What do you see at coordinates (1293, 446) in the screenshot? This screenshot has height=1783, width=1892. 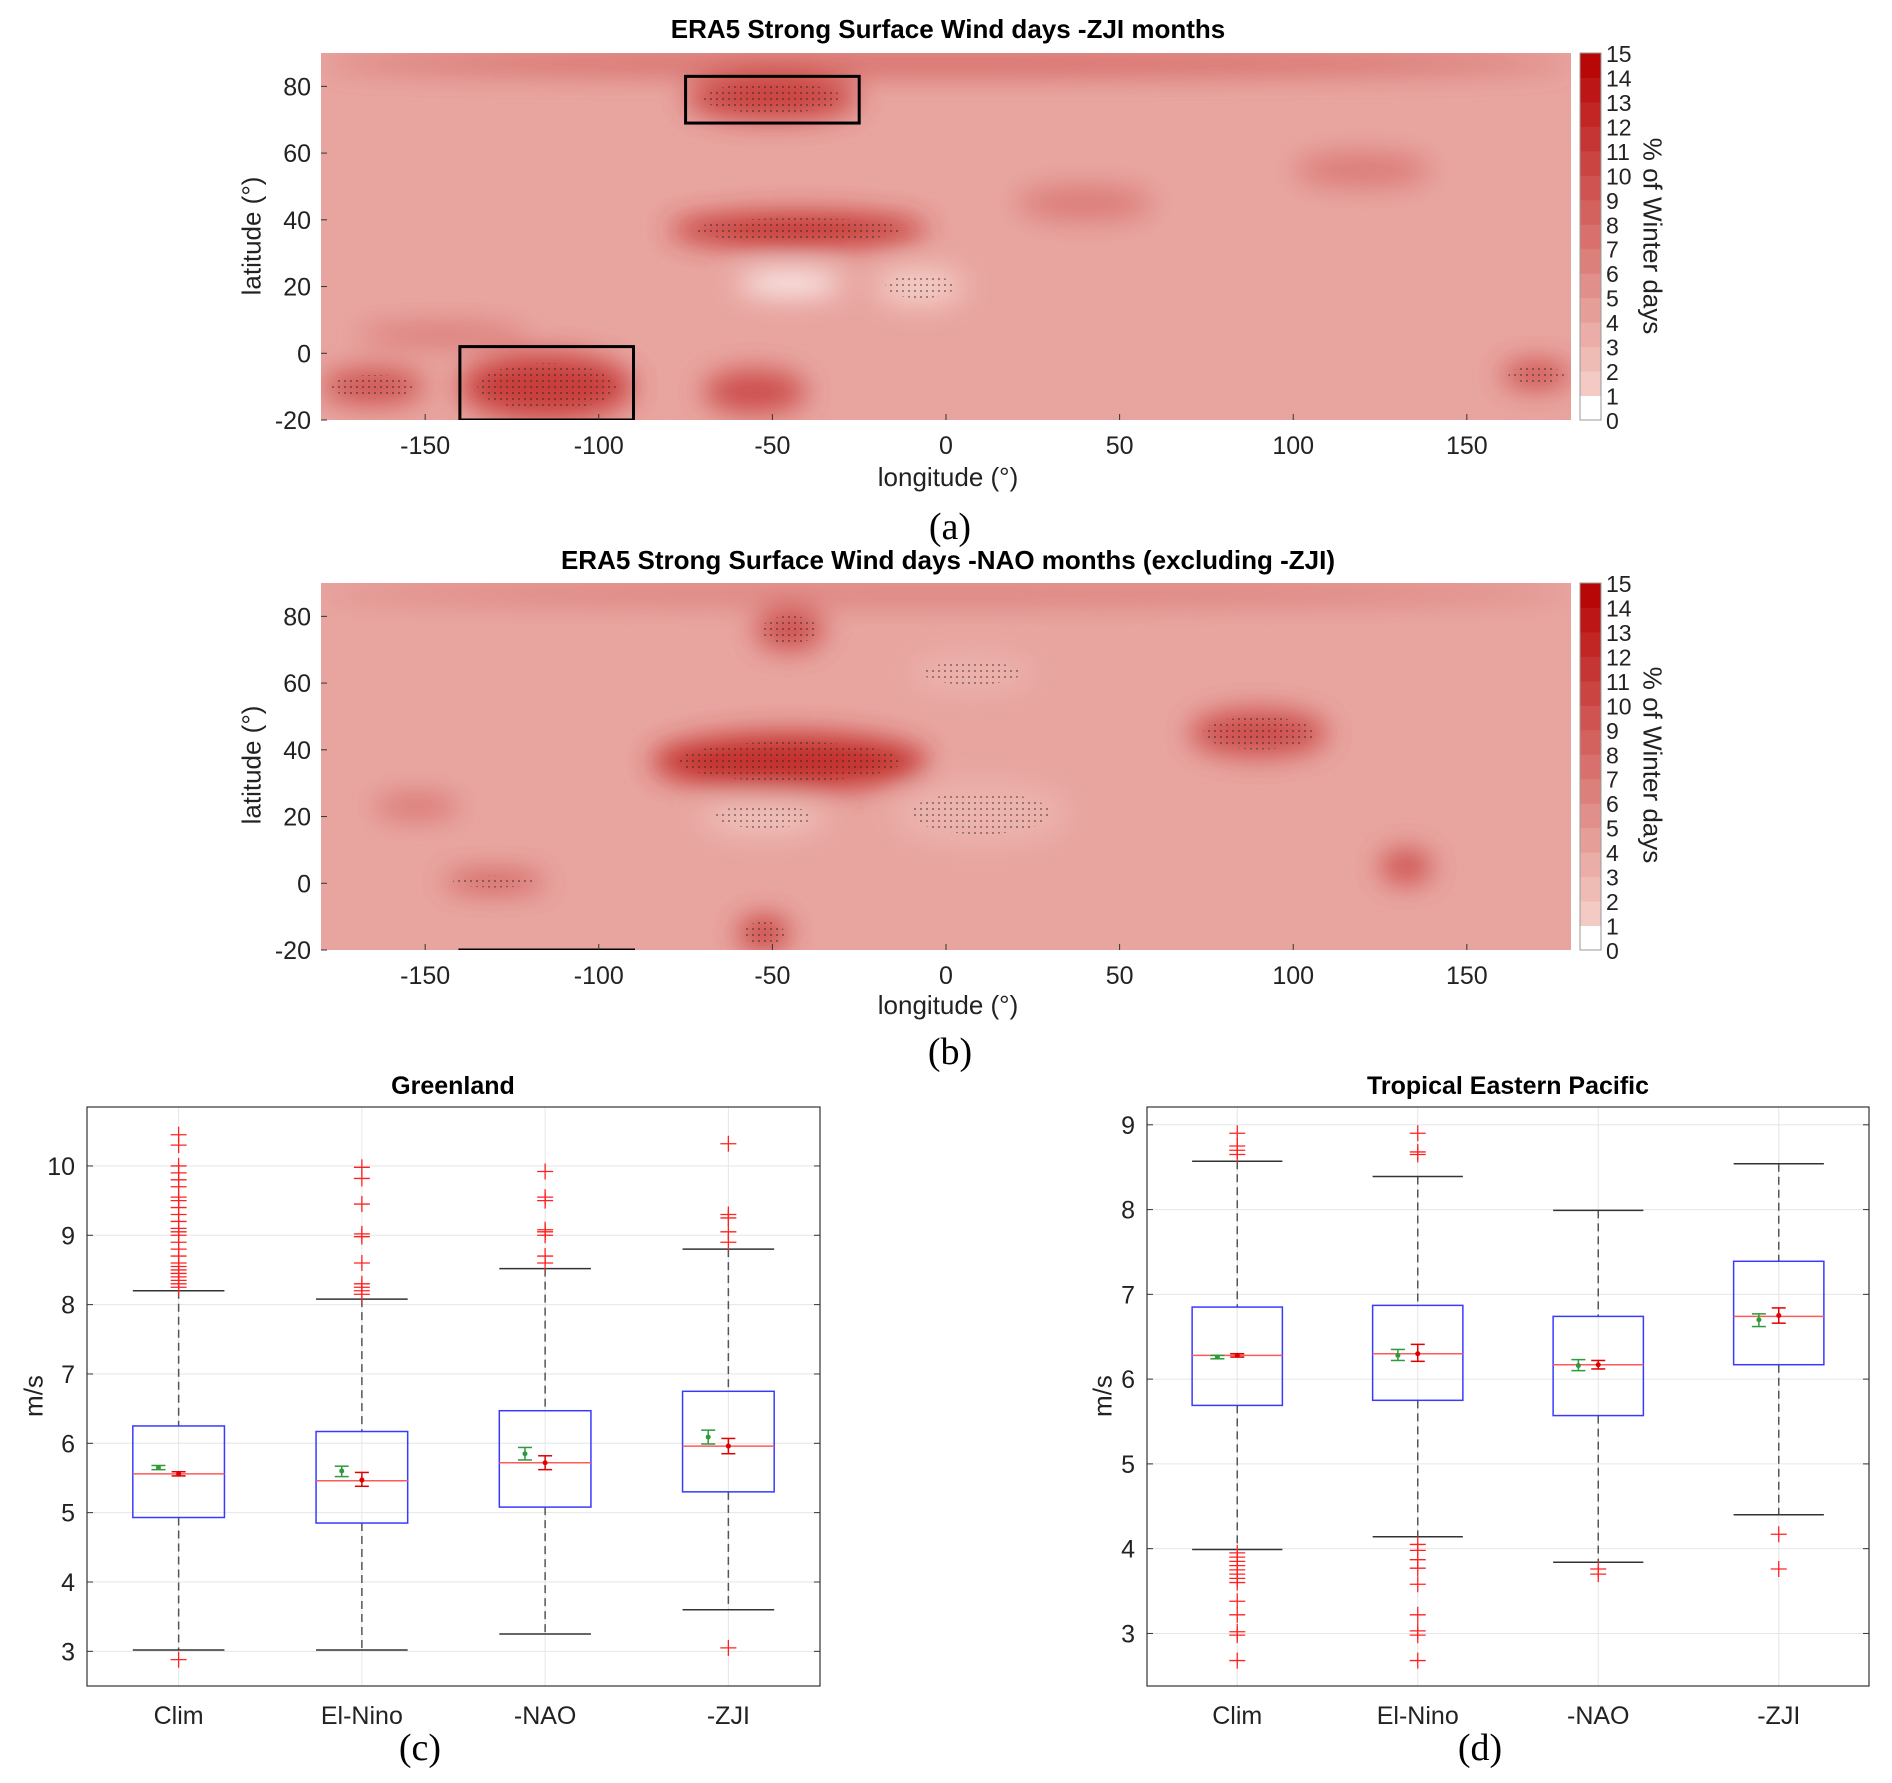 I see `x-tick-label: 100` at bounding box center [1293, 446].